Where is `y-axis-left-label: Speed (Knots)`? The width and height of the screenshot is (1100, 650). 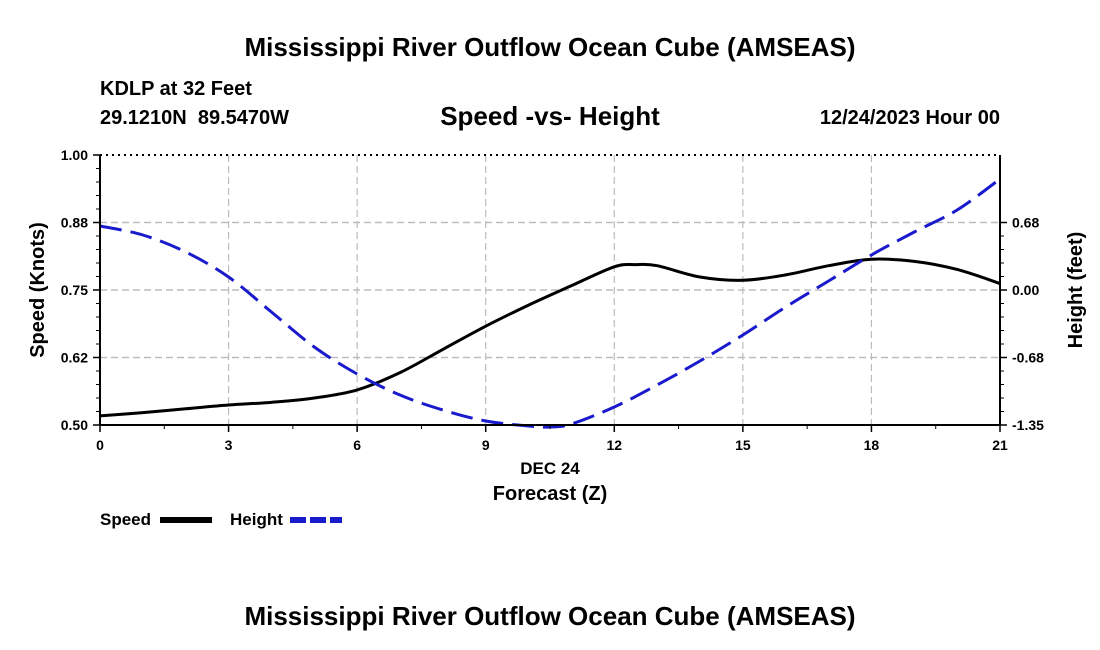
y-axis-left-label: Speed (Knots) is located at coordinates (38, 290).